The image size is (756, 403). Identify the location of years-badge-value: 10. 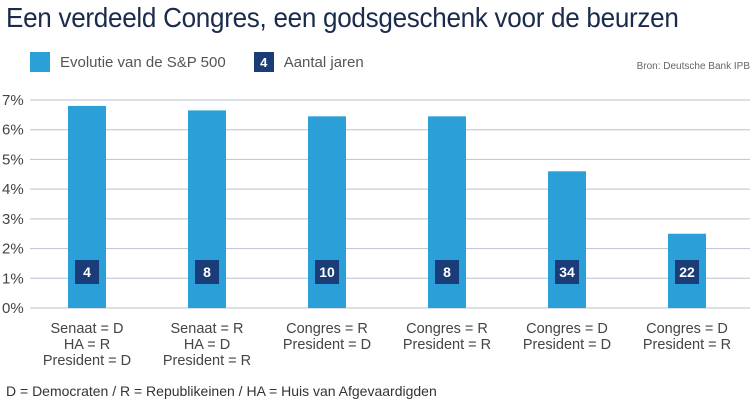
(327, 272).